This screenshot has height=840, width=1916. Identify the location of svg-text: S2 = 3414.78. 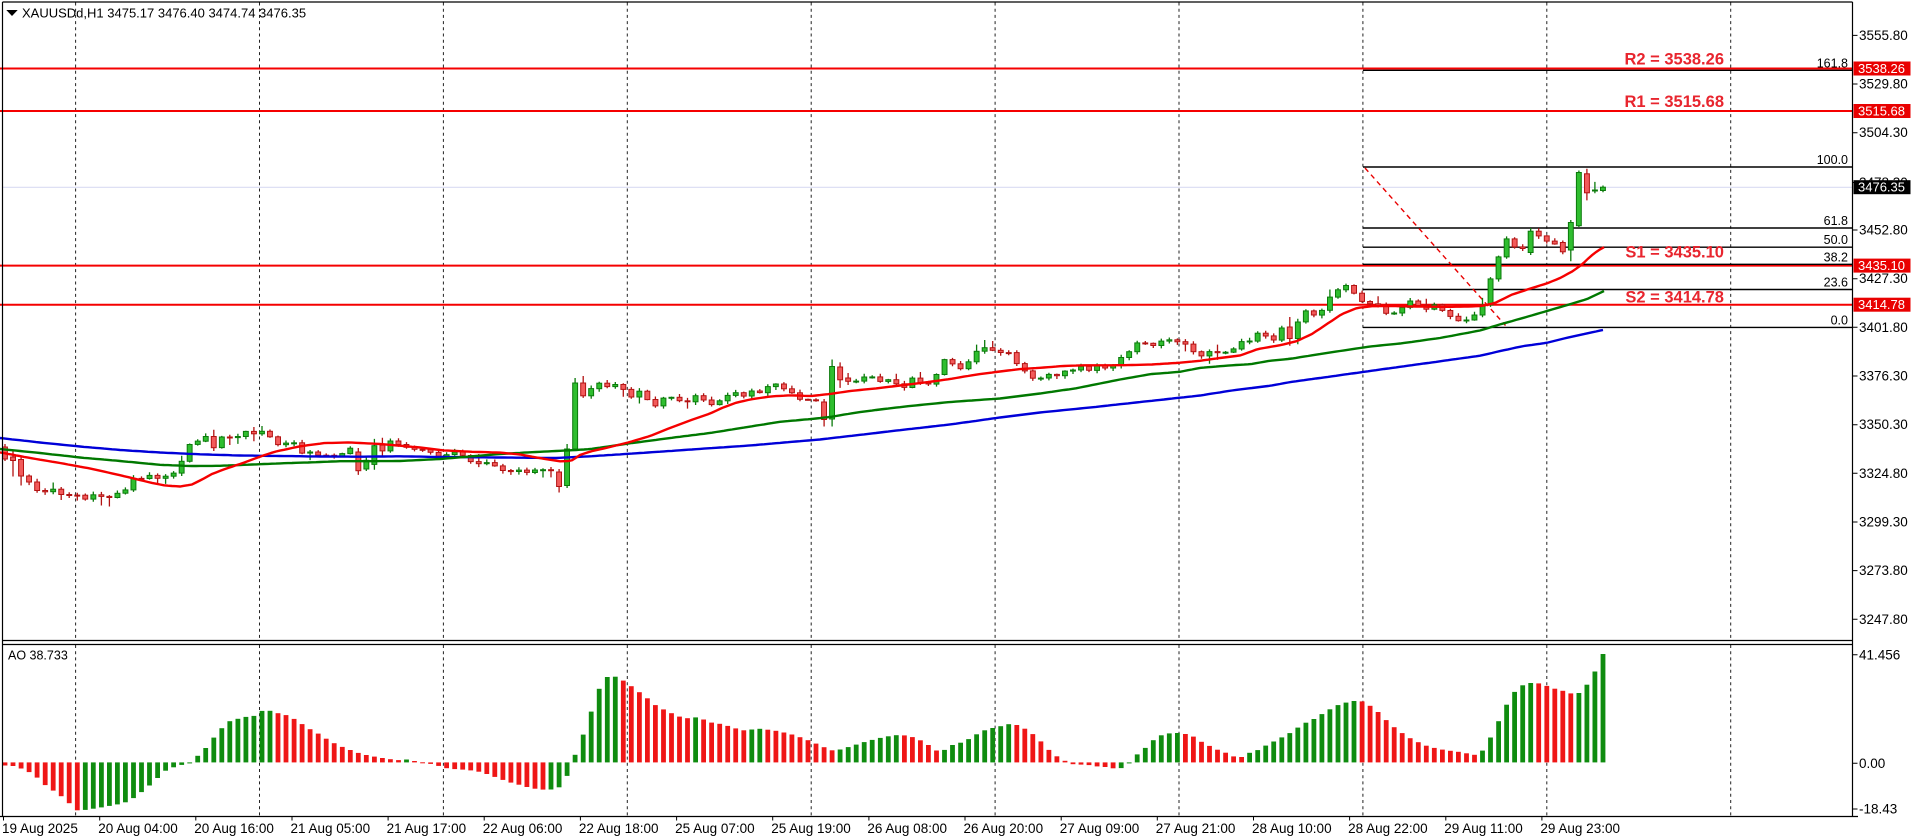
(1674, 297).